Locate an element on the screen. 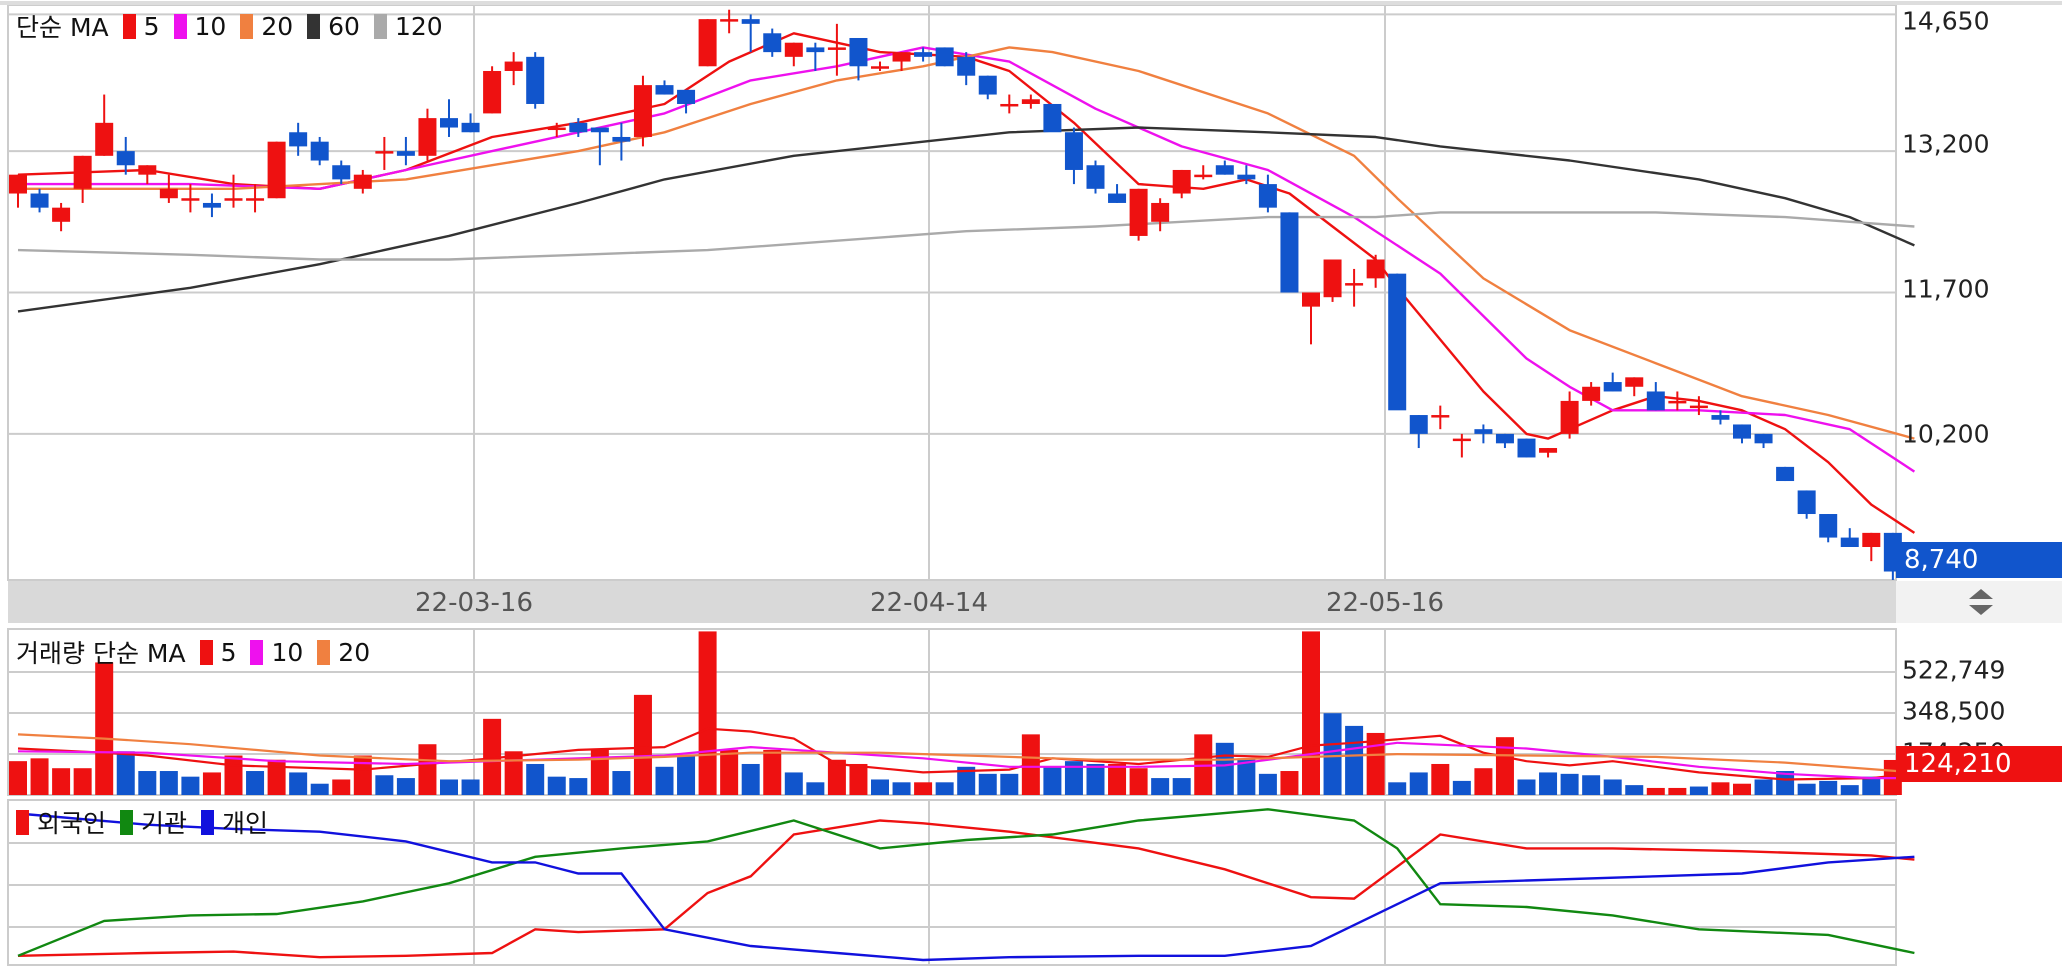 The width and height of the screenshot is (2062, 976). ma5-swatch is located at coordinates (129, 26).